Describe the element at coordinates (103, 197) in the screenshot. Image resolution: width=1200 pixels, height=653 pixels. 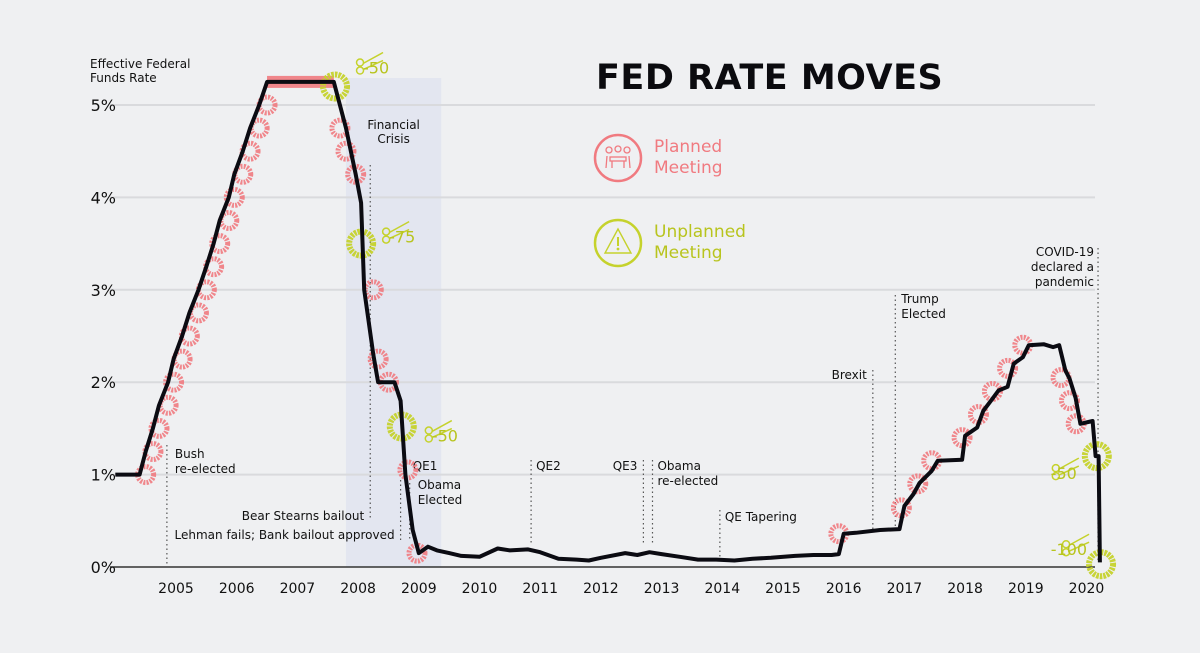
I see `y-tick-label: 4%` at that location.